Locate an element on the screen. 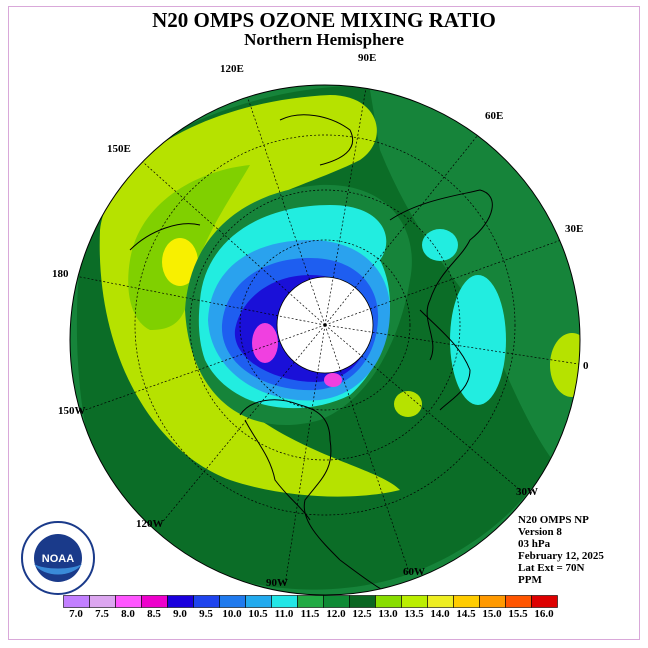 Image resolution: width=648 pixels, height=648 pixels. color-bar-tick-label: 14.5 is located at coordinates (466, 614).